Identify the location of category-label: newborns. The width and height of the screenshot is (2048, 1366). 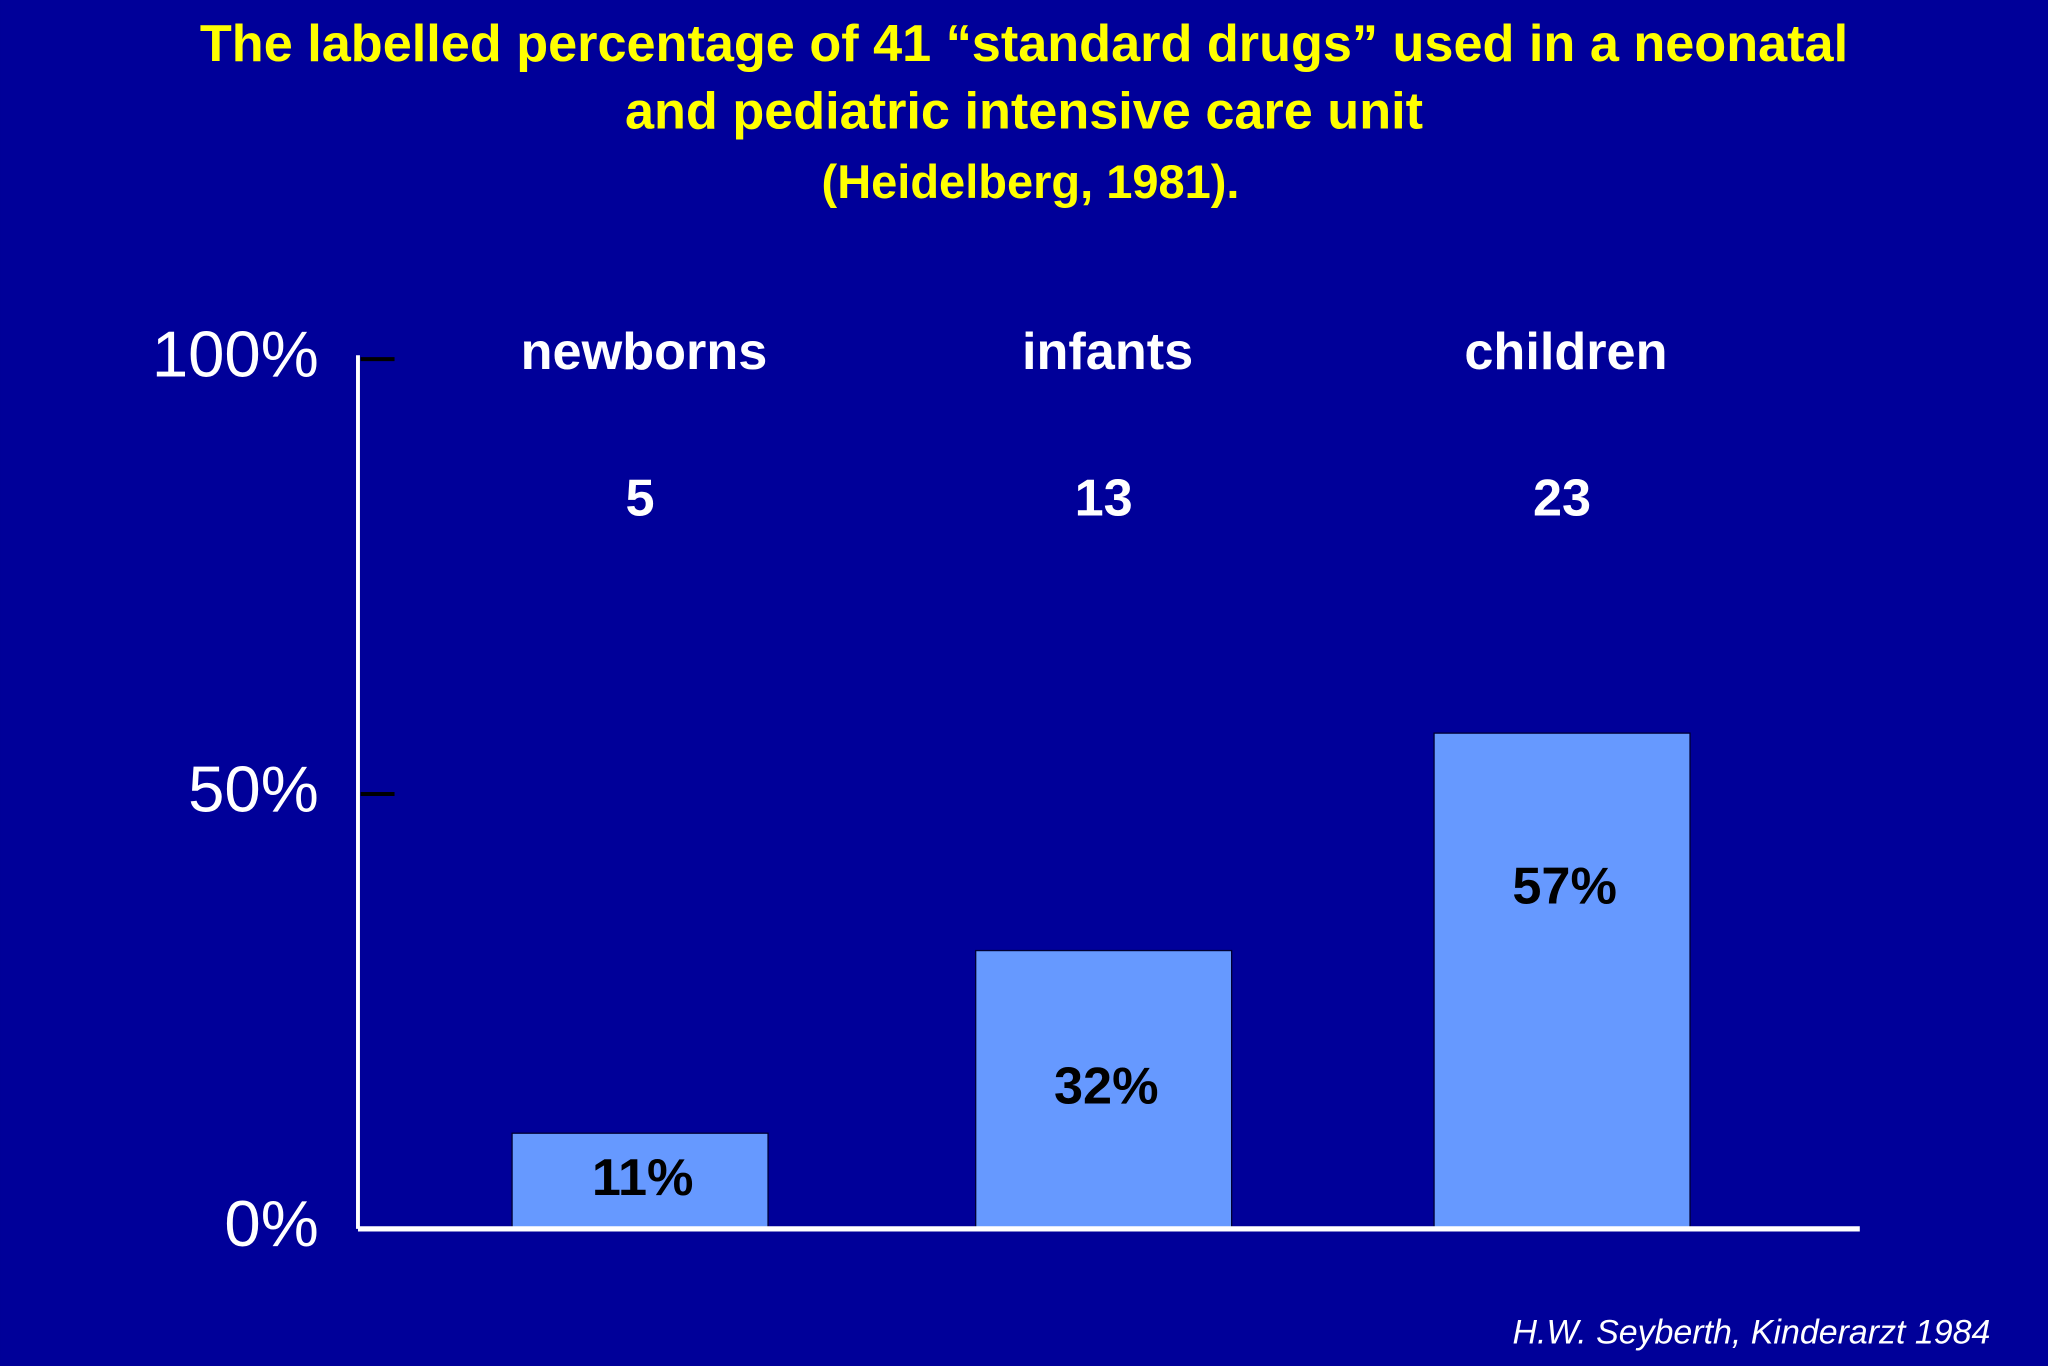
(644, 352).